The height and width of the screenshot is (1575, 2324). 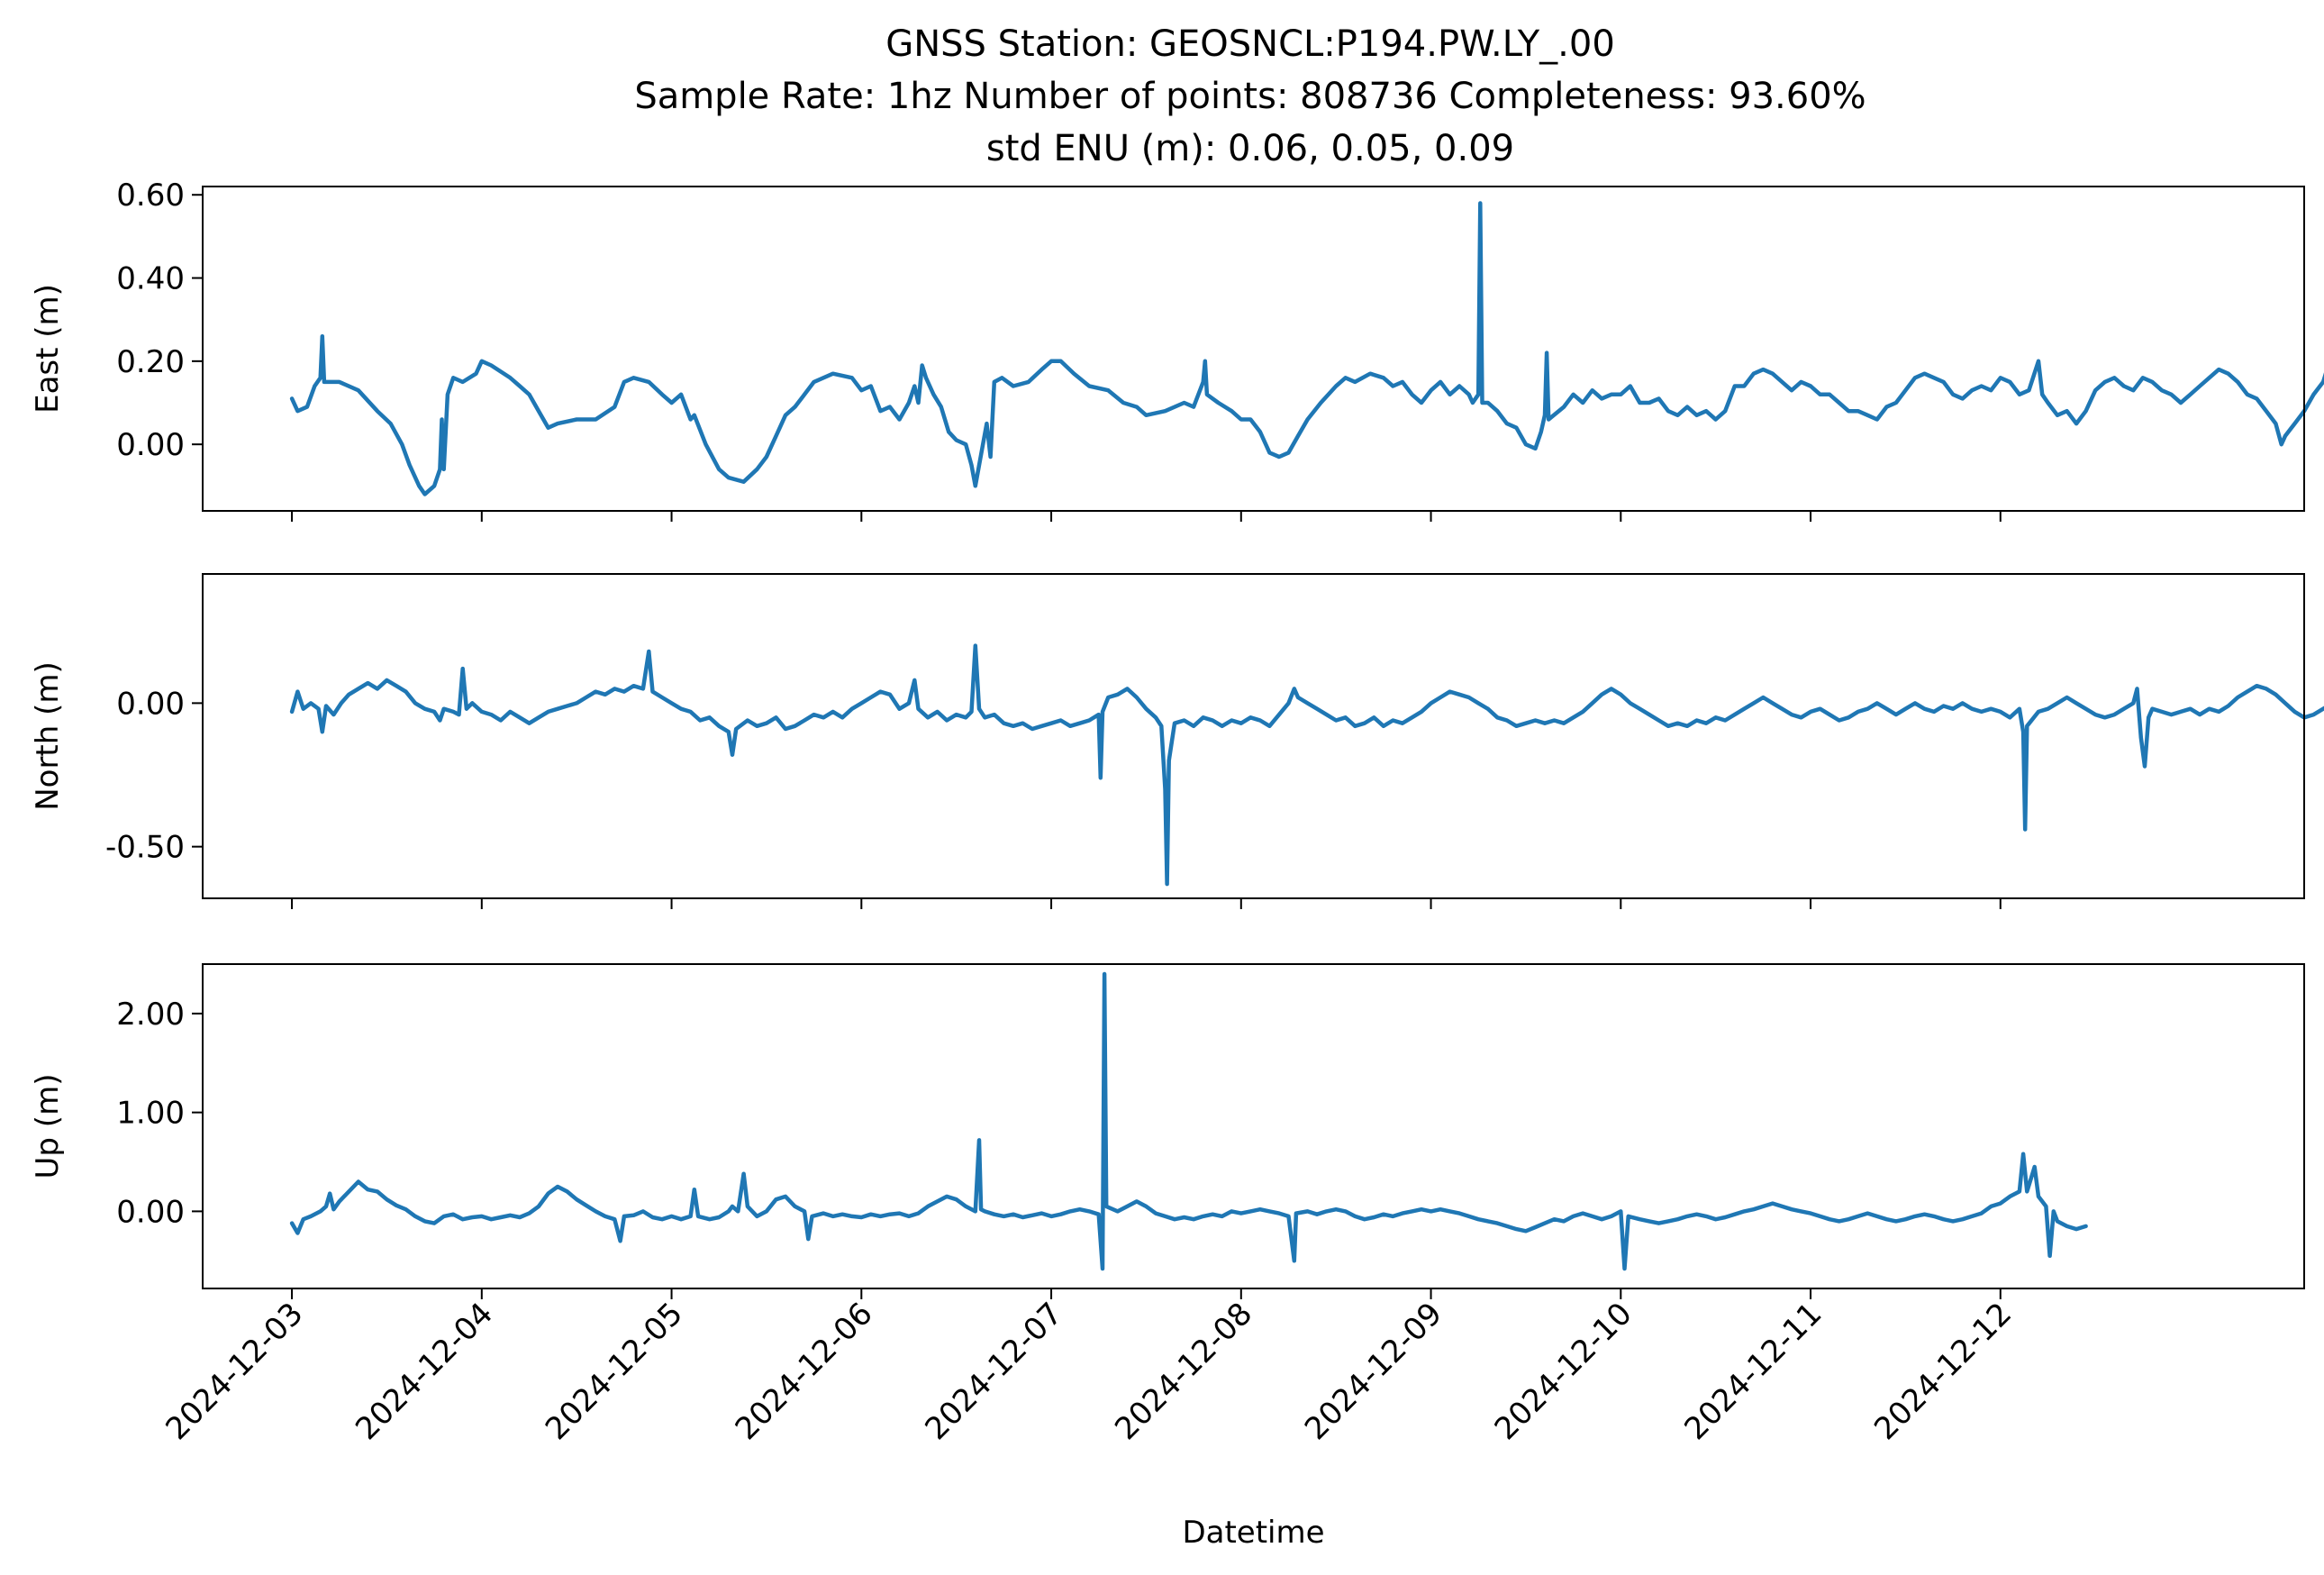 What do you see at coordinates (48, 736) in the screenshot?
I see `north-ylabel: North (m)` at bounding box center [48, 736].